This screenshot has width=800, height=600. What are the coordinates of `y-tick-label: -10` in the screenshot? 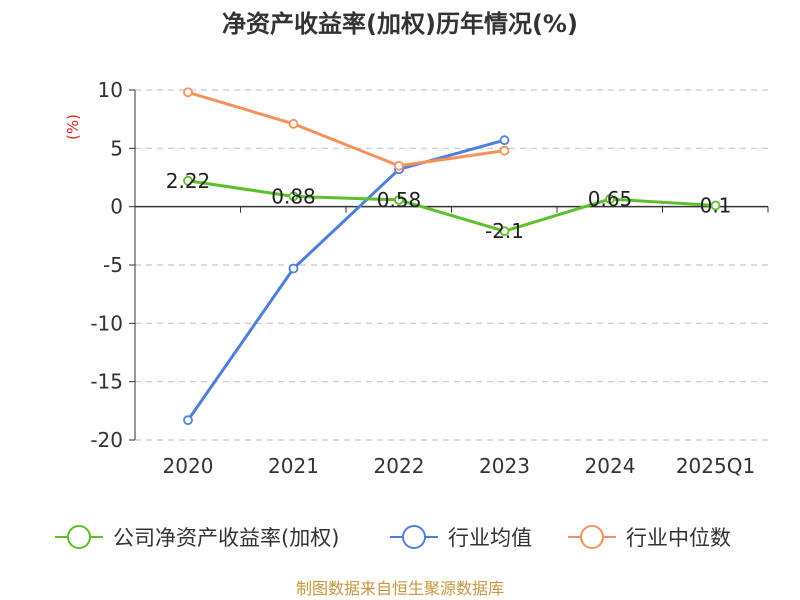 It's located at (106, 323).